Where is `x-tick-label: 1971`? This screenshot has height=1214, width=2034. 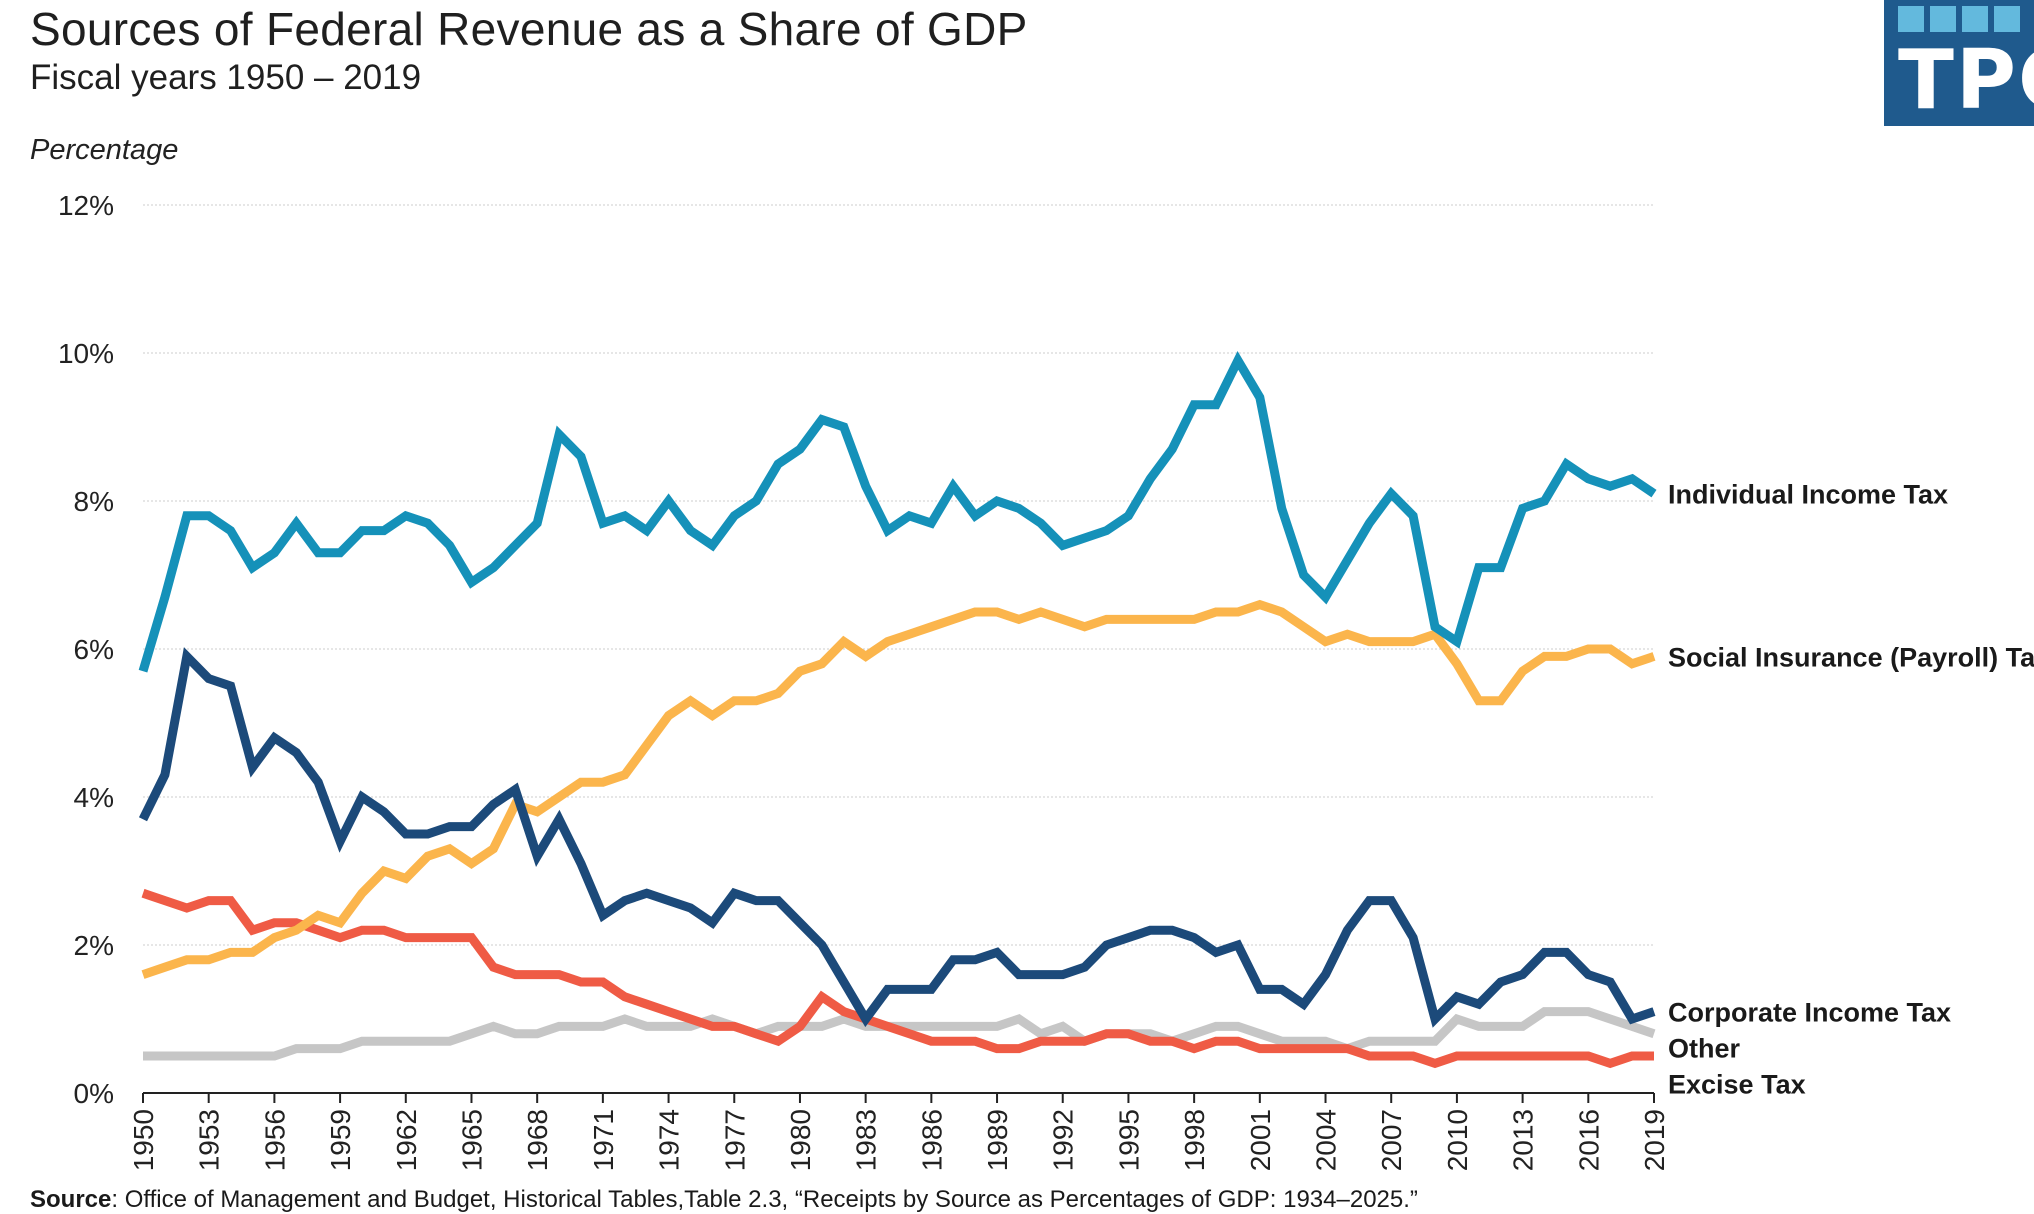
x-tick-label: 1971 is located at coordinates (603, 1140).